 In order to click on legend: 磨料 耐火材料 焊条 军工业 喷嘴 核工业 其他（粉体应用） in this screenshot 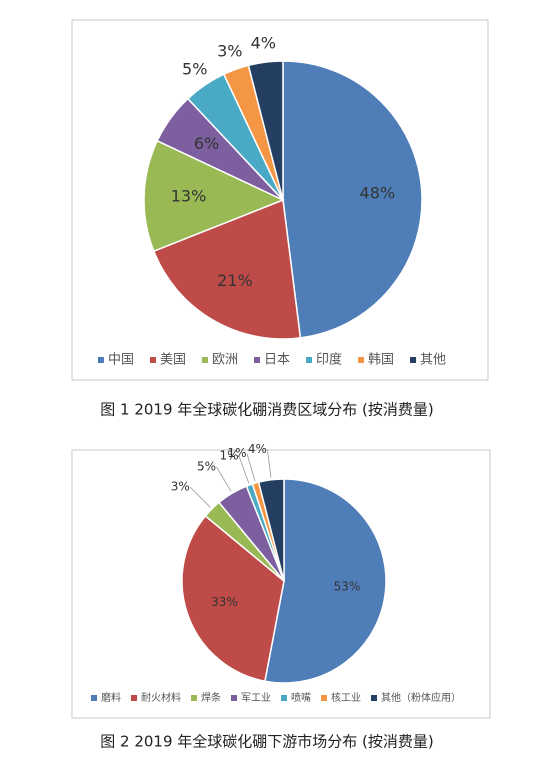, I will do `click(276, 697)`.